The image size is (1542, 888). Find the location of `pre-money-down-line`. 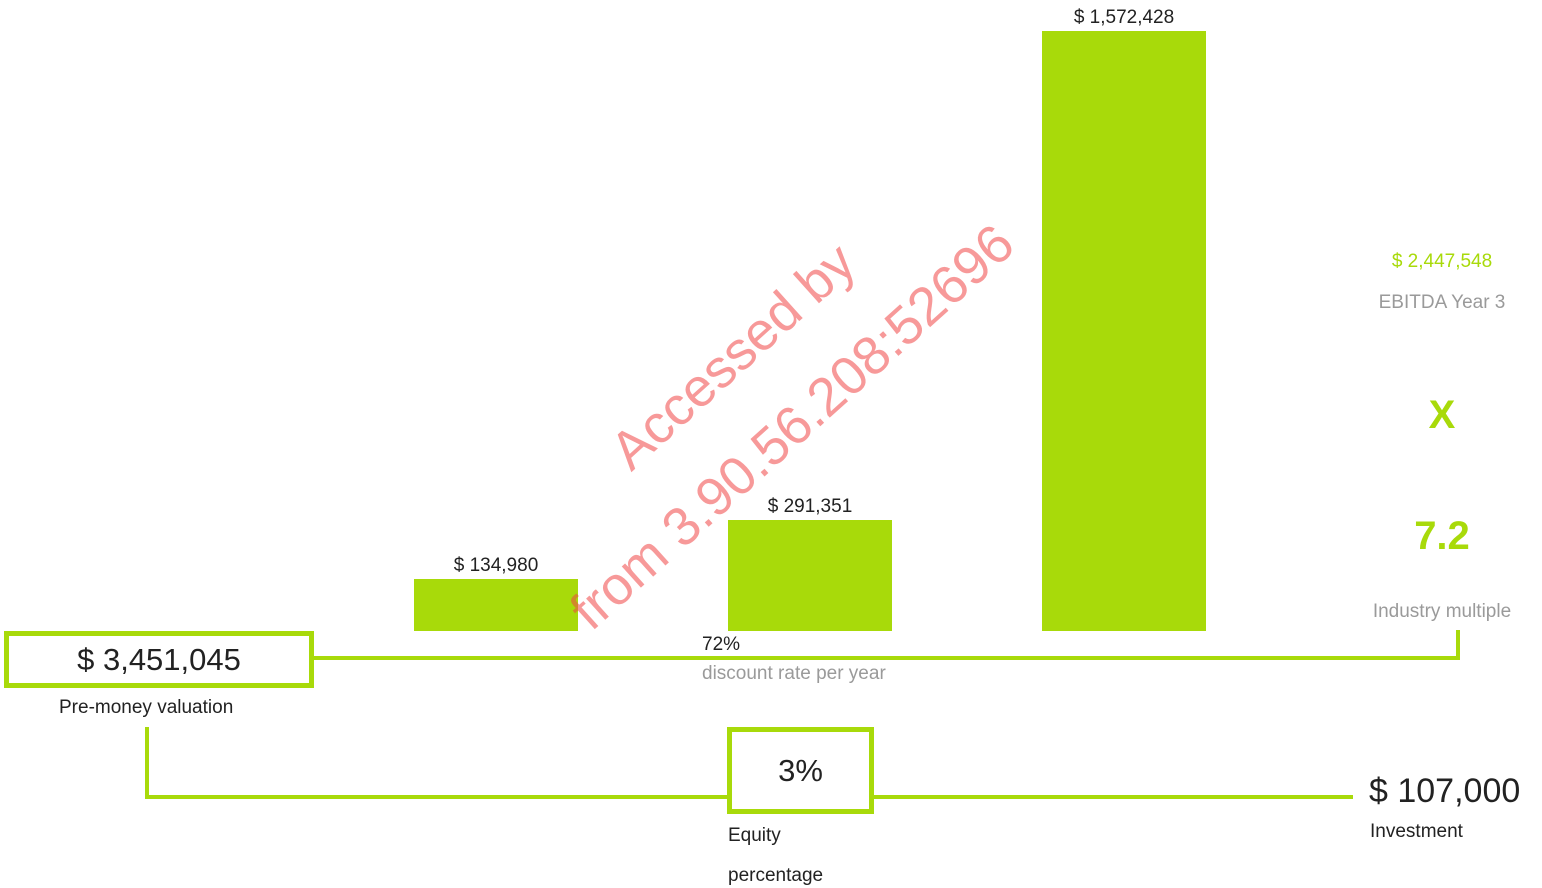

pre-money-down-line is located at coordinates (147, 763).